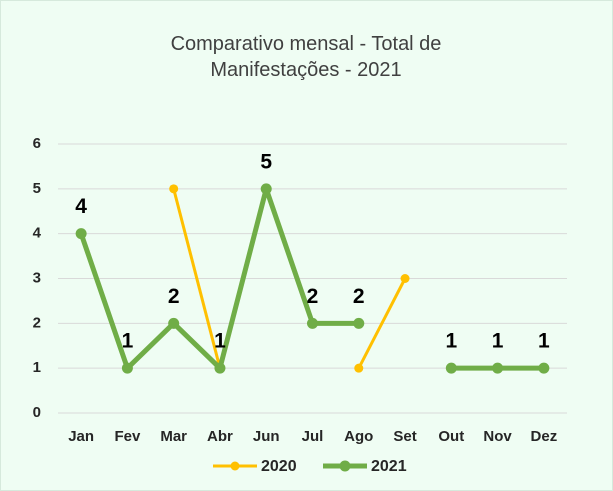  Describe the element at coordinates (389, 466) in the screenshot. I see `legend-label: 2021` at that location.